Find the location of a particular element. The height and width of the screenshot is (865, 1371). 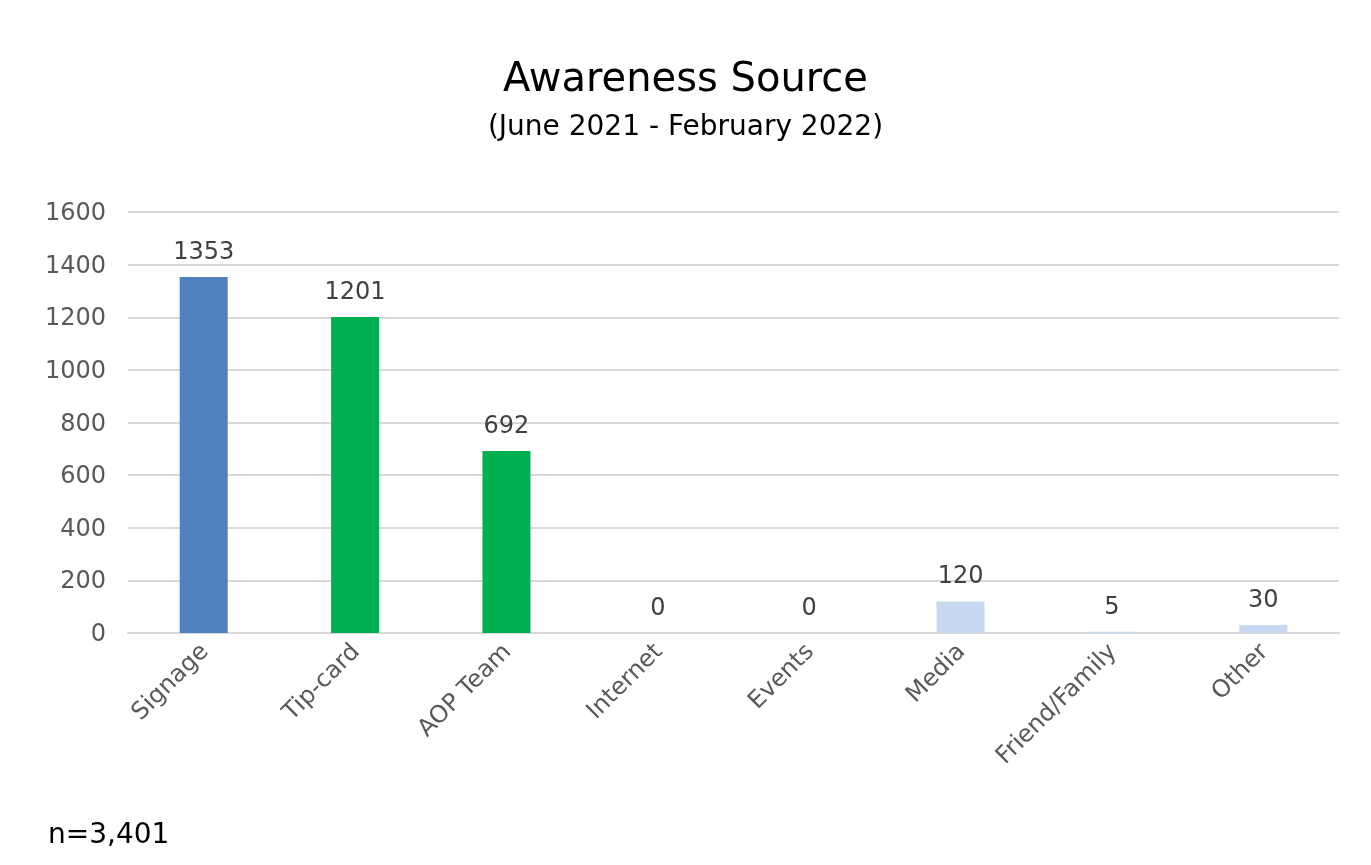

data-label: 30 is located at coordinates (1263, 599).